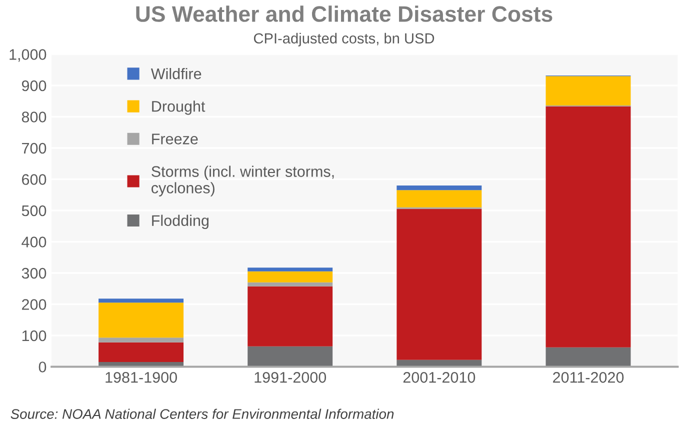 Image resolution: width=688 pixels, height=434 pixels. Describe the element at coordinates (344, 14) in the screenshot. I see `chart-title: US Weather and Climate Disaster Costs` at that location.